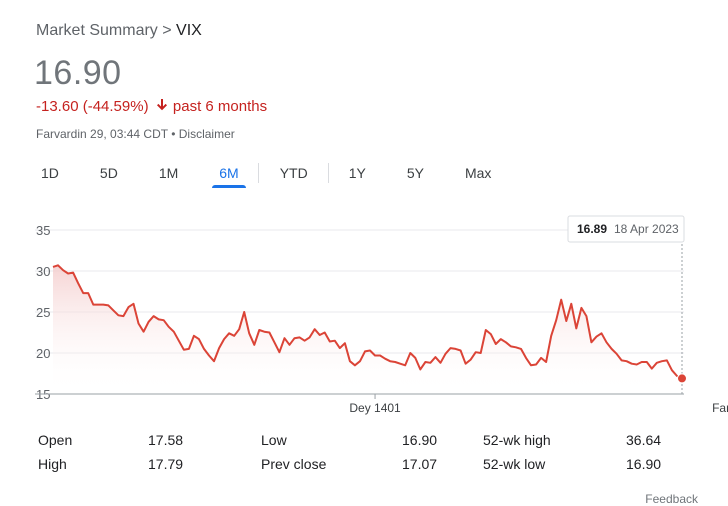 The height and width of the screenshot is (506, 728). Describe the element at coordinates (52, 464) in the screenshot. I see `stat-high-label: High` at that location.